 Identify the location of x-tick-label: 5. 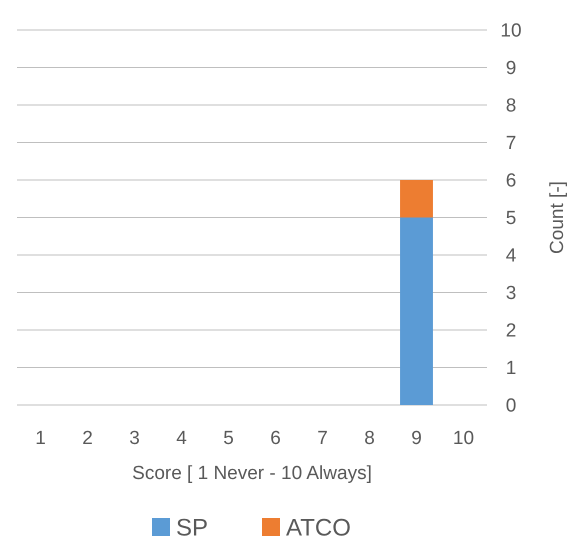
(228, 438).